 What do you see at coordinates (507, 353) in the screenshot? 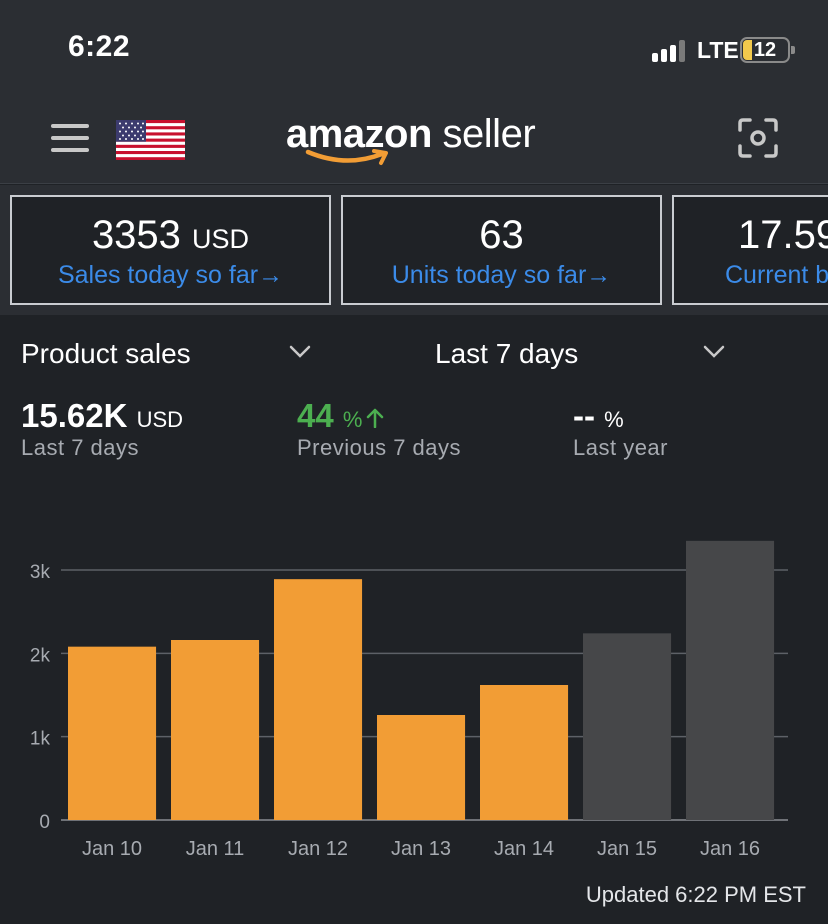
I see `period-selector: Last 7 days` at bounding box center [507, 353].